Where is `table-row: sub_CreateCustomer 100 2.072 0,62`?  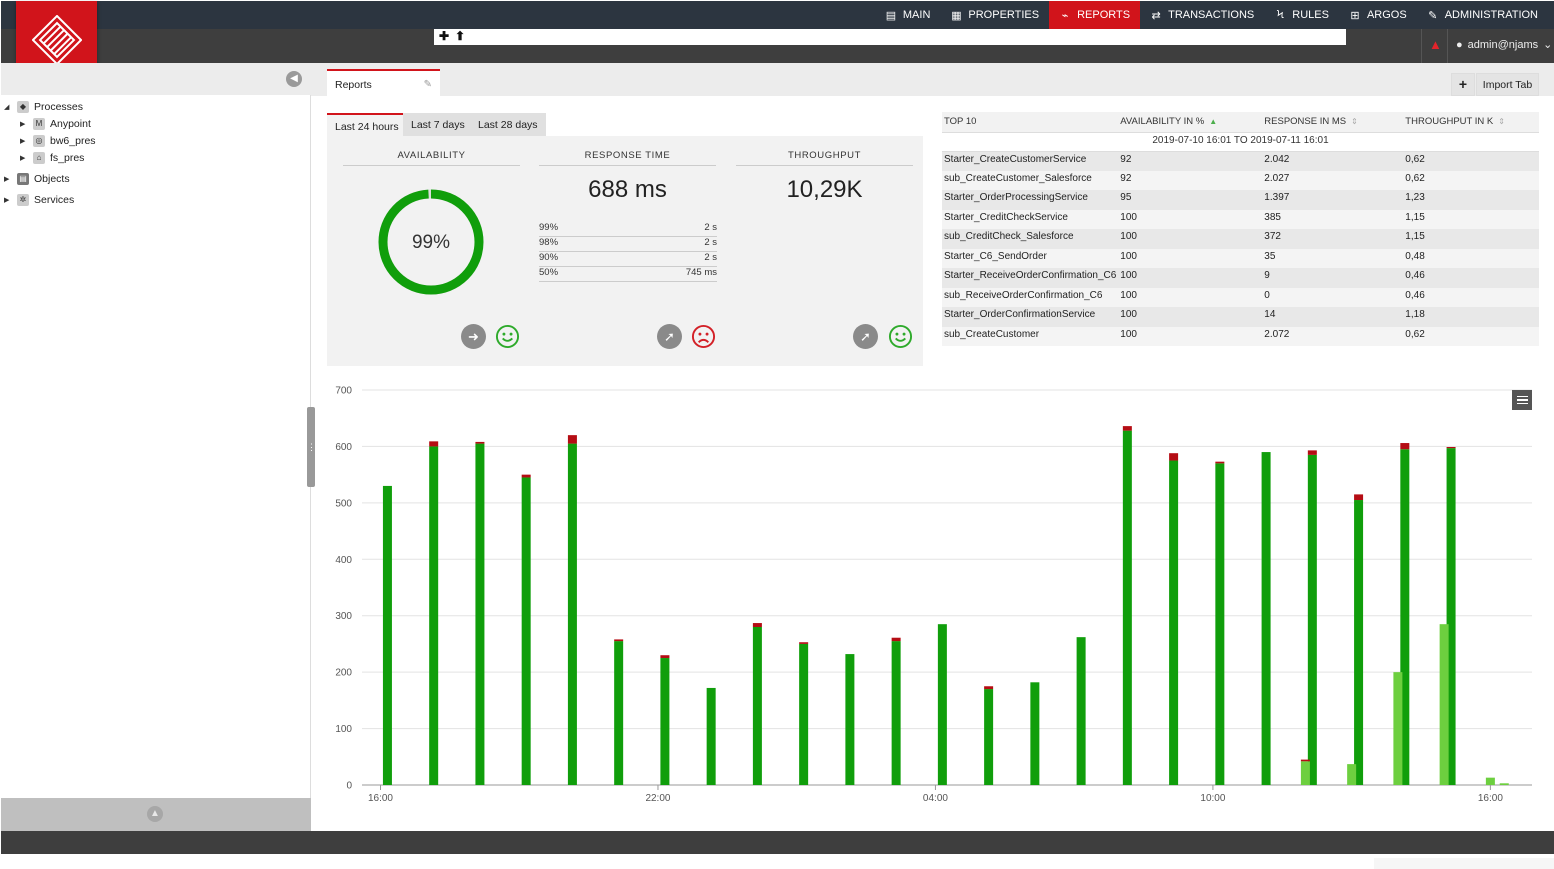 table-row: sub_CreateCustomer 100 2.072 0,62 is located at coordinates (1240, 336).